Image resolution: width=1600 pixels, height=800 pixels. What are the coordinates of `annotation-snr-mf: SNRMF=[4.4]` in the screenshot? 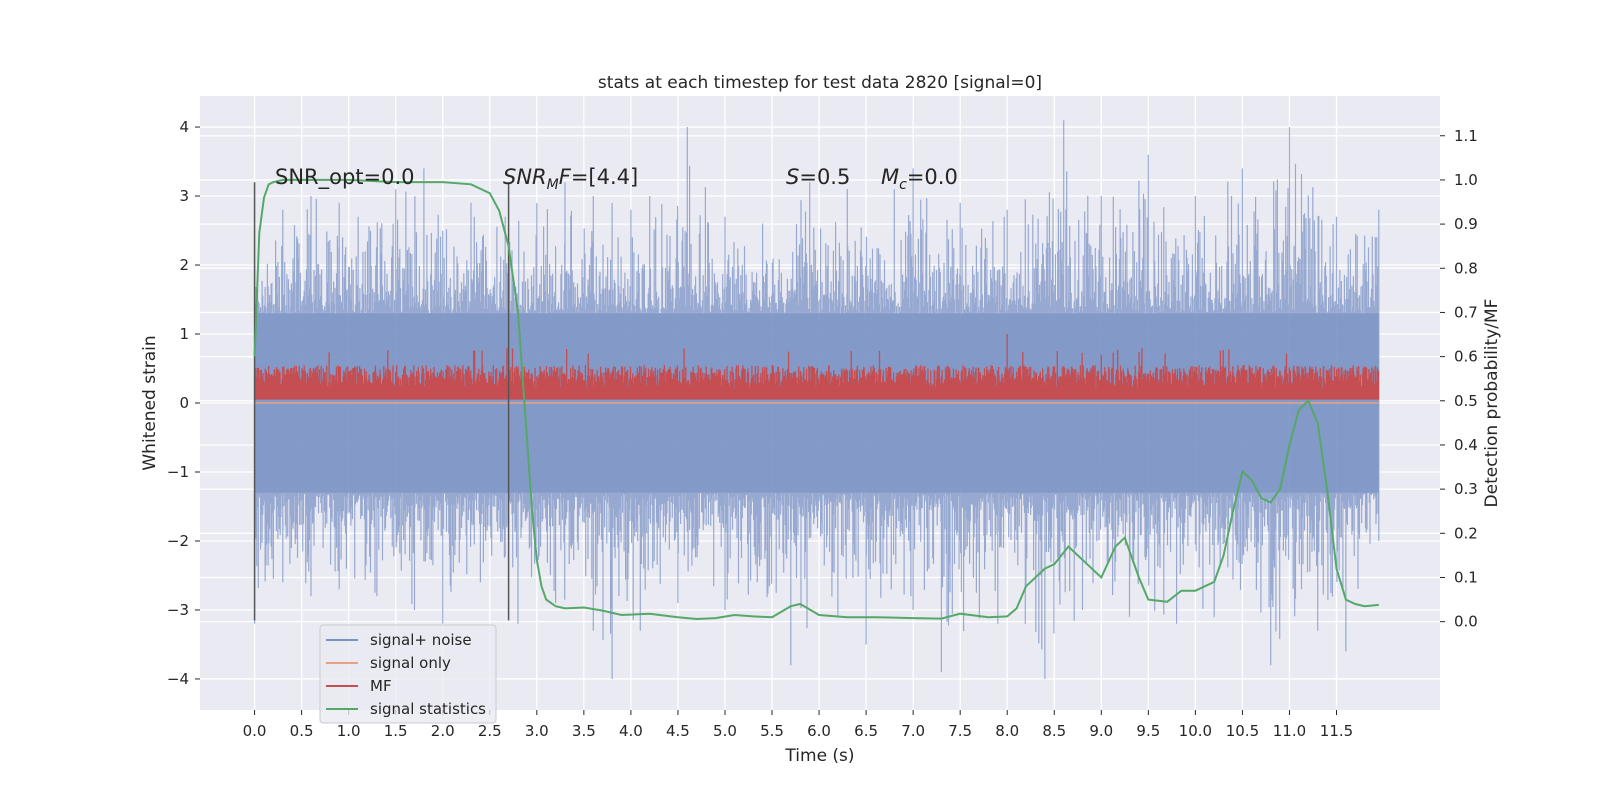 It's located at (570, 179).